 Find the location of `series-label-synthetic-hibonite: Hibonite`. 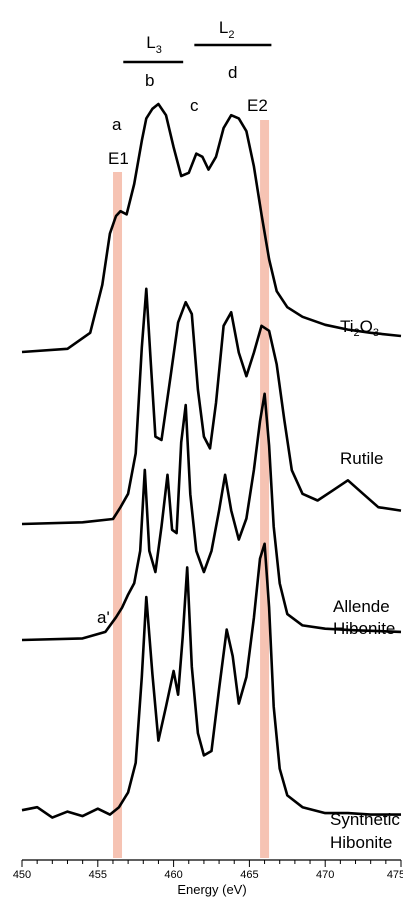

series-label-synthetic-hibonite: Hibonite is located at coordinates (361, 842).